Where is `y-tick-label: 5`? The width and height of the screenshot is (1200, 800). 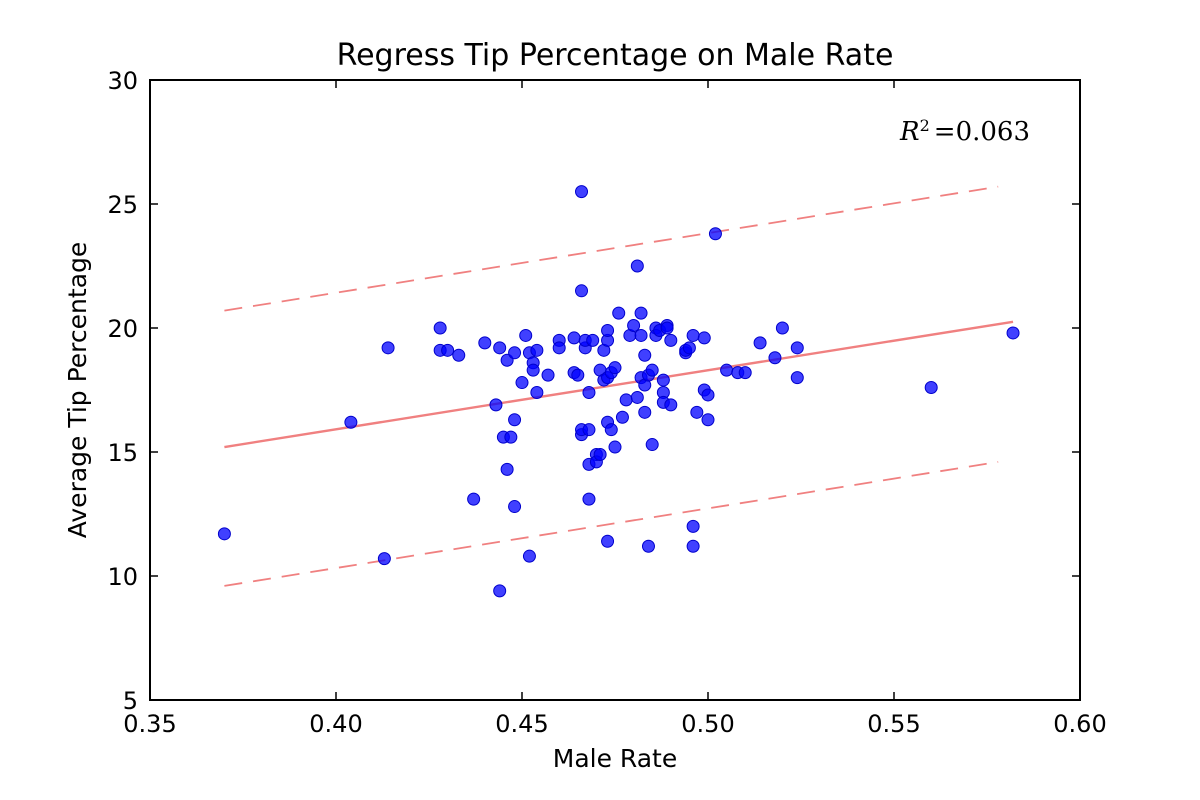
y-tick-label: 5 is located at coordinates (130, 701).